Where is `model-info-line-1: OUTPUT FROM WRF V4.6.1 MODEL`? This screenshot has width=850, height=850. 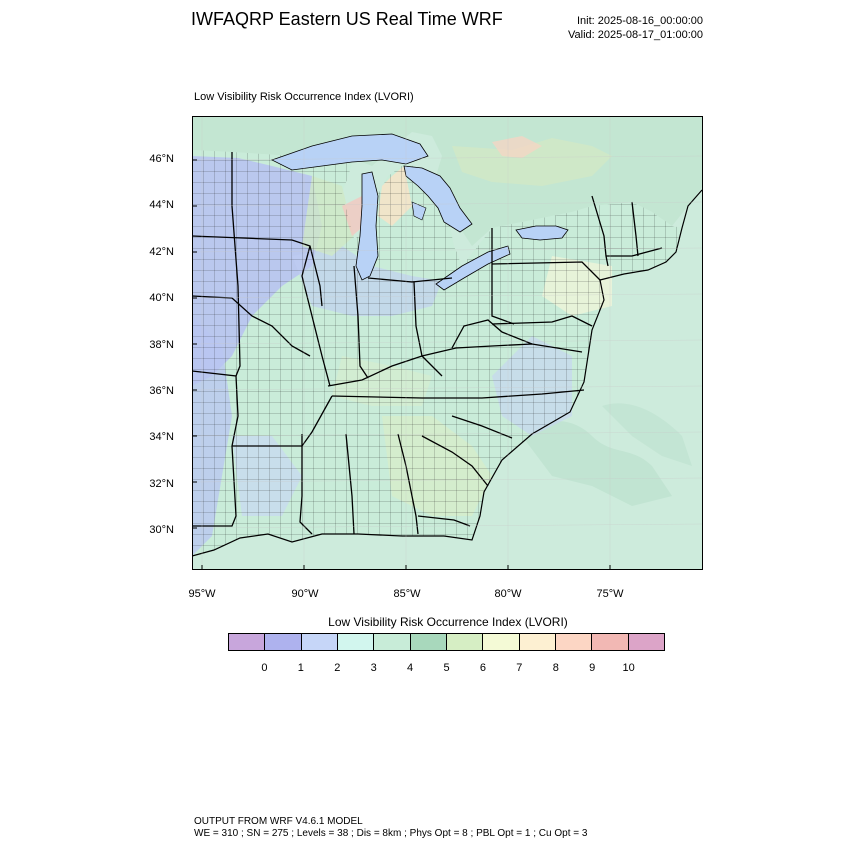 model-info-line-1: OUTPUT FROM WRF V4.6.1 MODEL is located at coordinates (278, 821).